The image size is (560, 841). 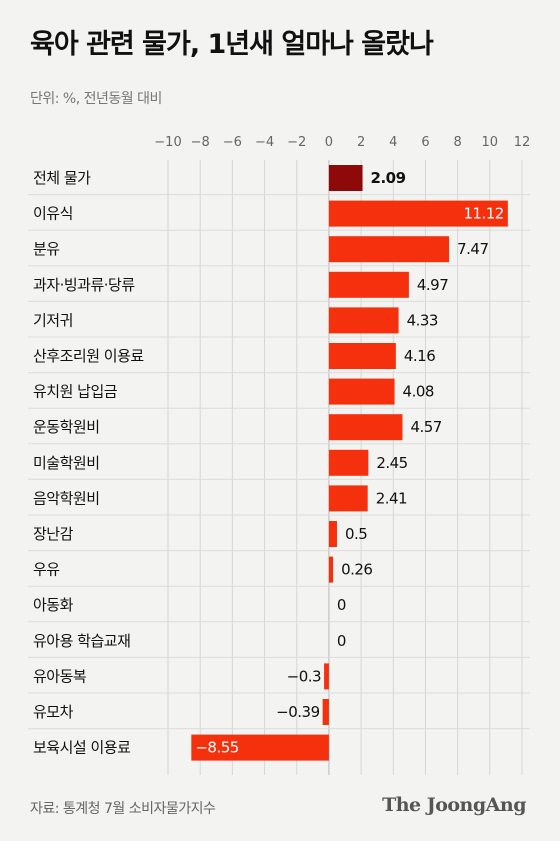 I want to click on category-label: 음악학원비, so click(x=66, y=498).